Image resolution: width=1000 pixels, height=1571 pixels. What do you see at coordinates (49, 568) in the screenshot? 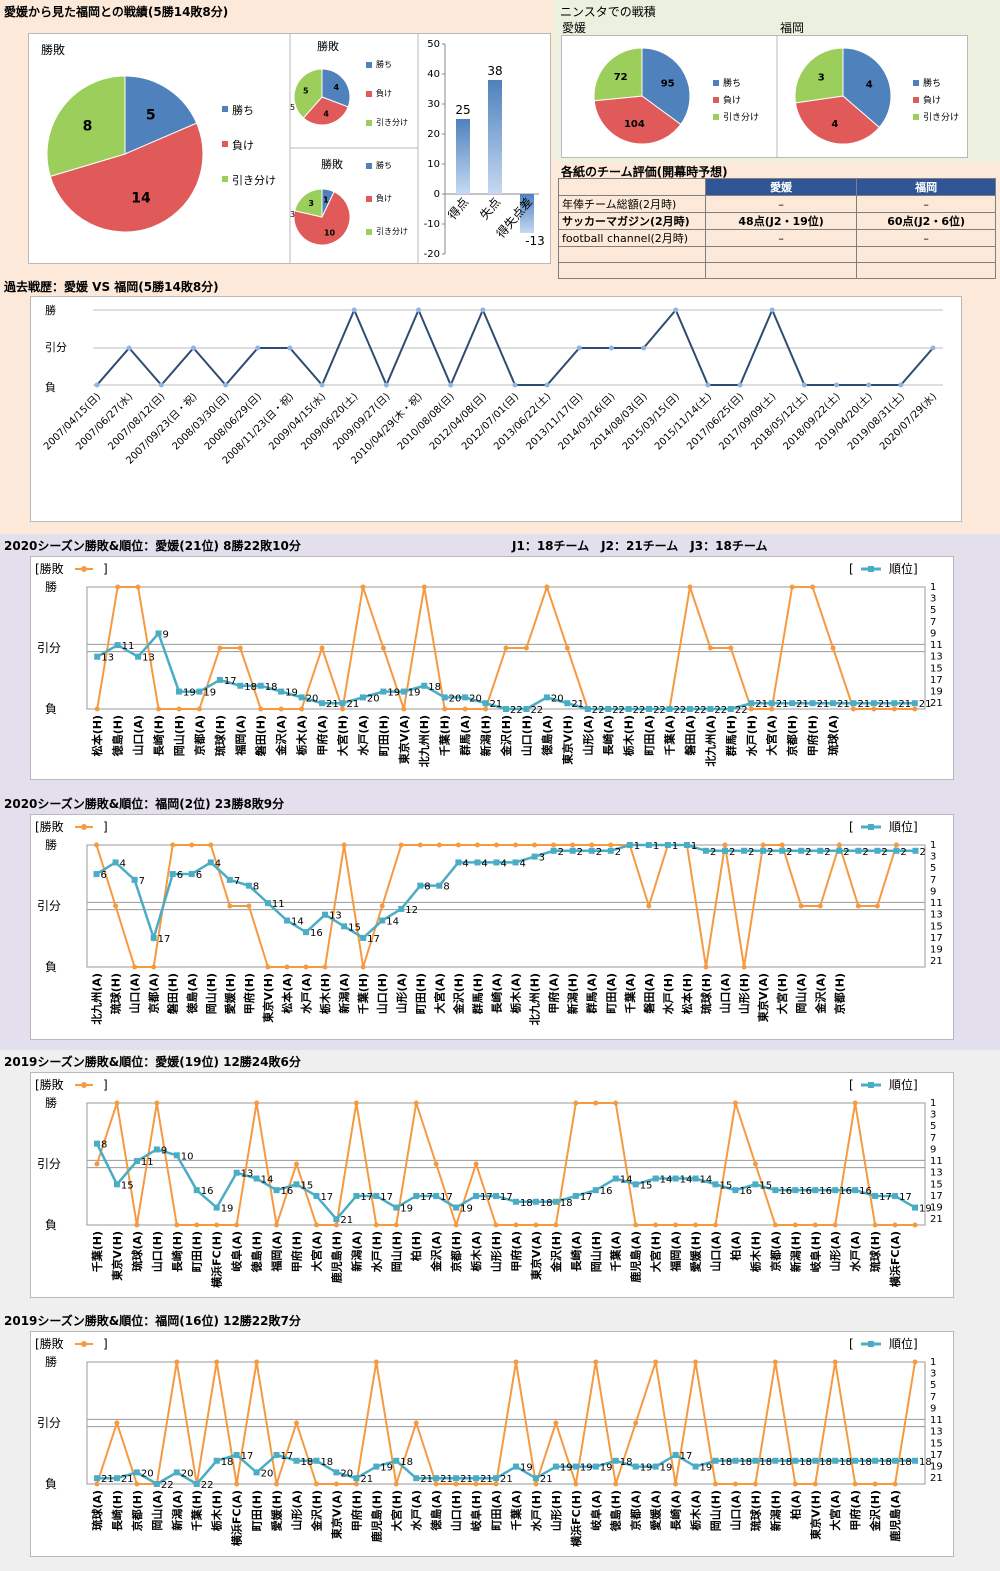
I see `legend-result-open: [勝敗` at bounding box center [49, 568].